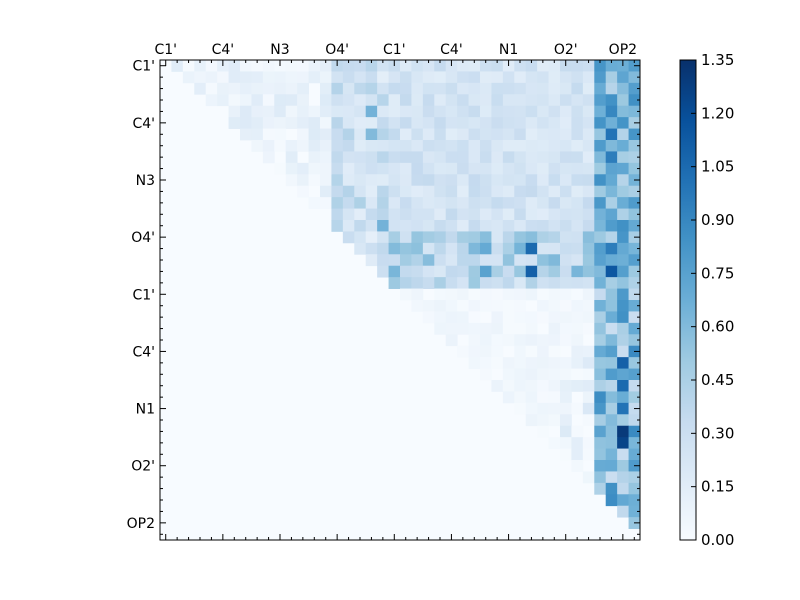  What do you see at coordinates (143, 352) in the screenshot?
I see `y-tick-label: C4'` at bounding box center [143, 352].